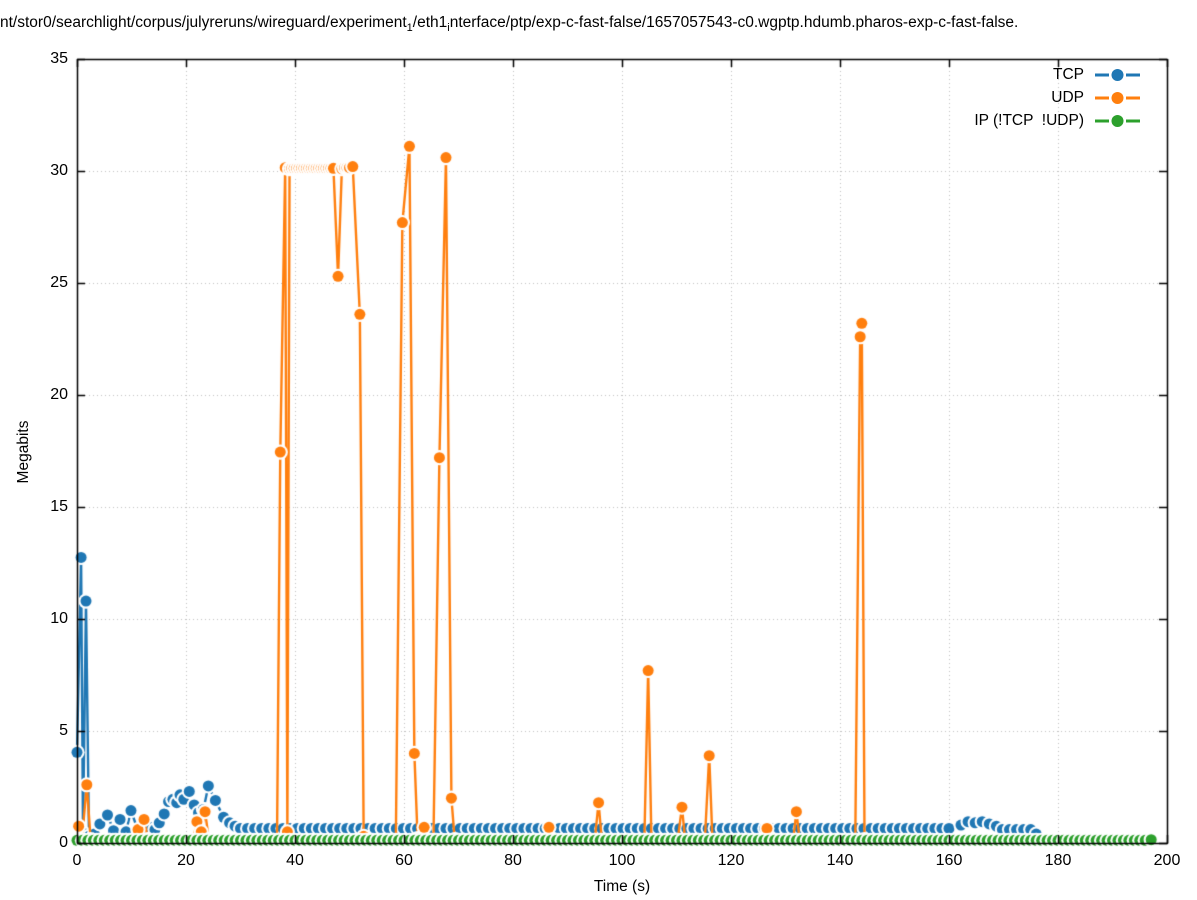  Describe the element at coordinates (59, 170) in the screenshot. I see `y-tick-label: 30` at that location.